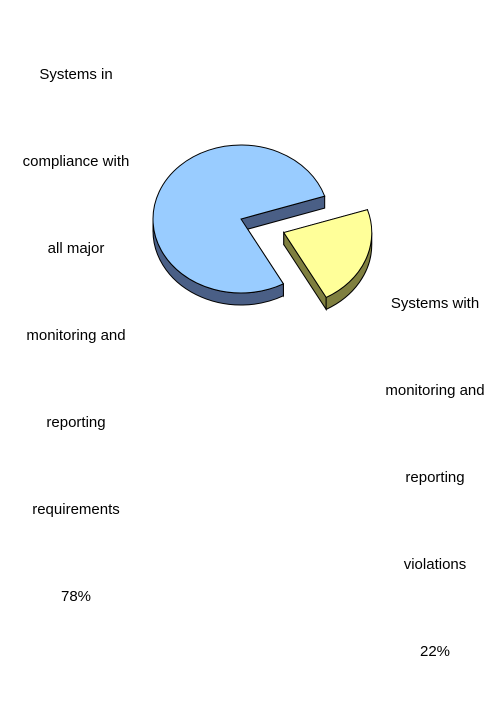  Describe the element at coordinates (435, 390) in the screenshot. I see `slice-label-violations-line-2: monitoring and` at that location.